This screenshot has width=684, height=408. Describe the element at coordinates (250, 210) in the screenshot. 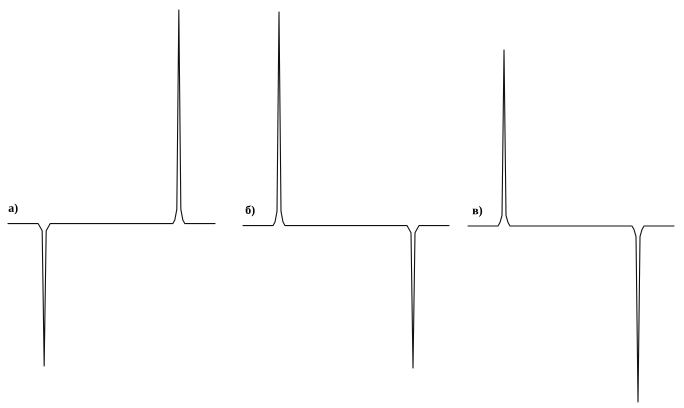

I see `text: б)` at that location.